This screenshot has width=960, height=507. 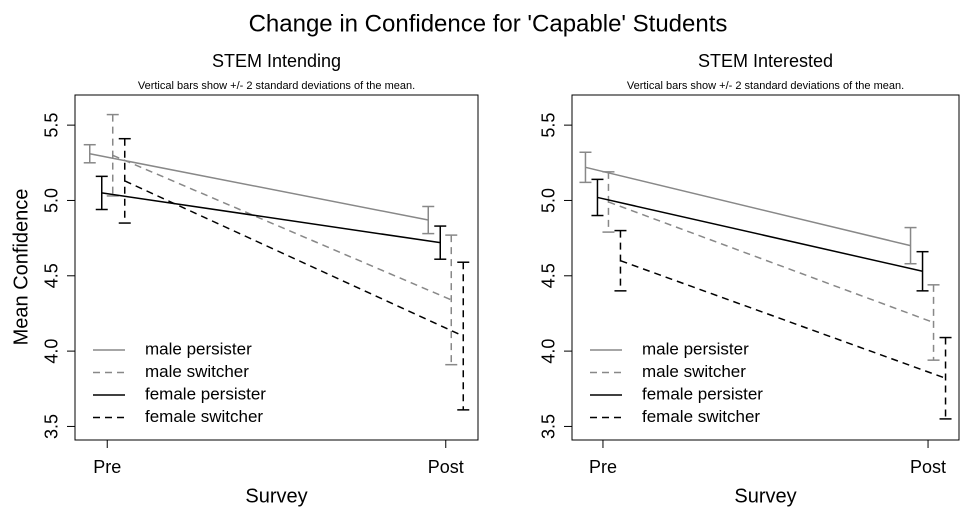 I want to click on y-axis-label: Mean Confidence, so click(x=21, y=267).